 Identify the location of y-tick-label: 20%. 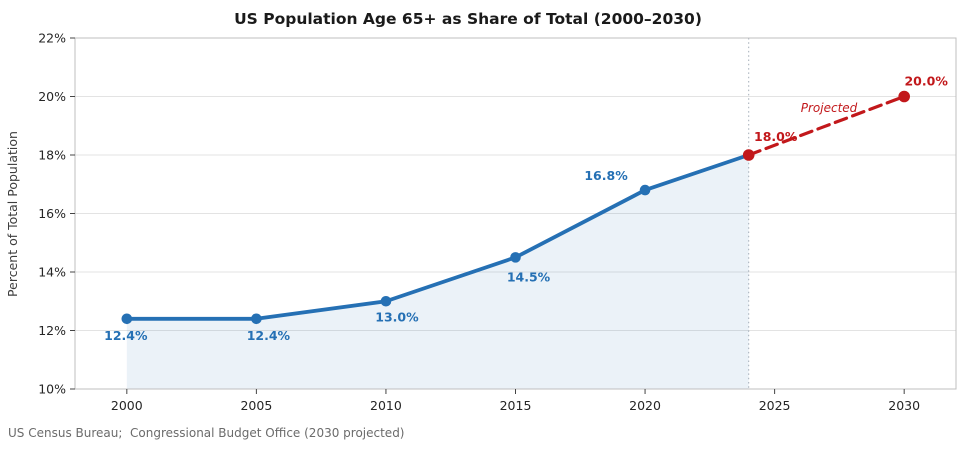
(52, 96).